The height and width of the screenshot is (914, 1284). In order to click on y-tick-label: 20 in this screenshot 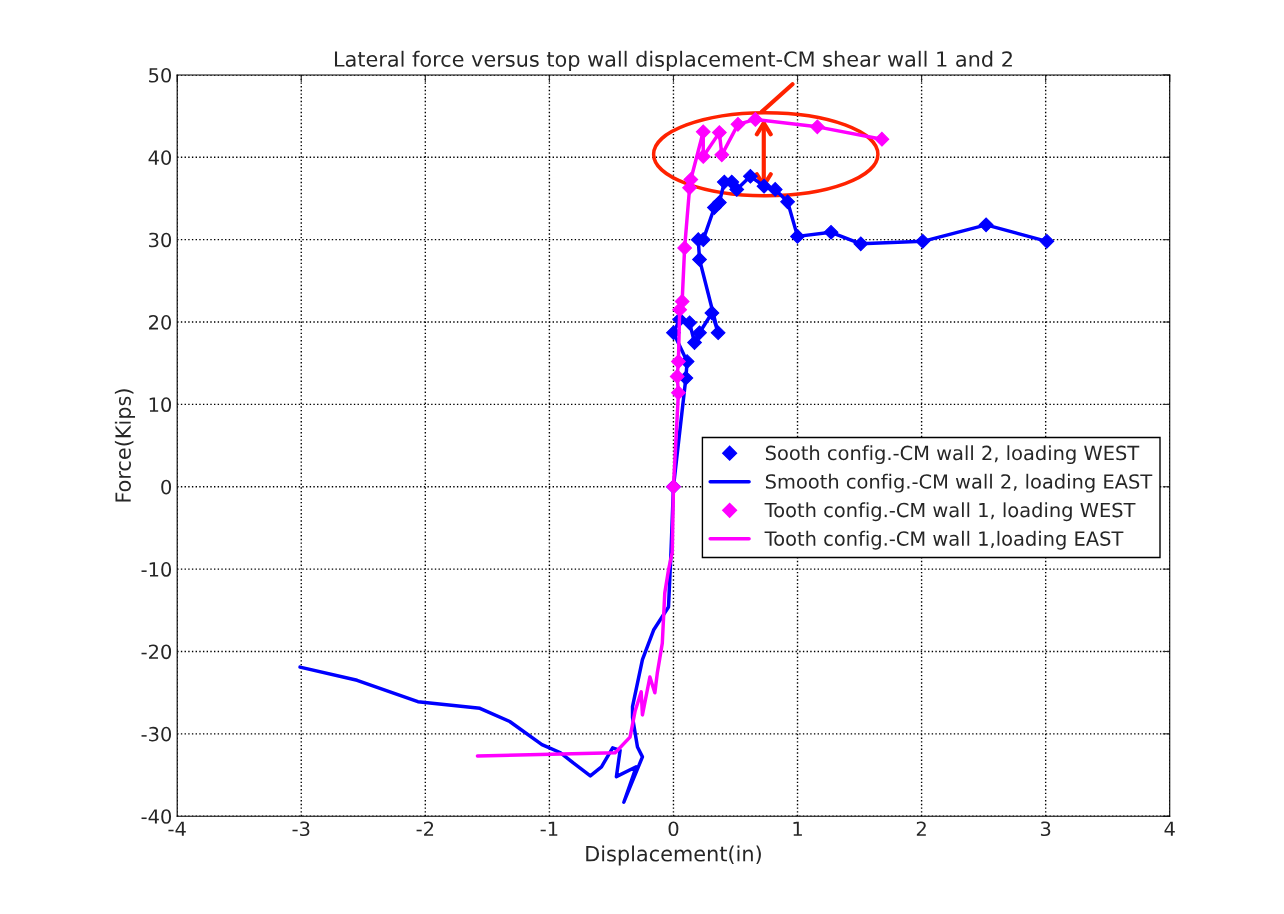, I will do `click(160, 322)`.